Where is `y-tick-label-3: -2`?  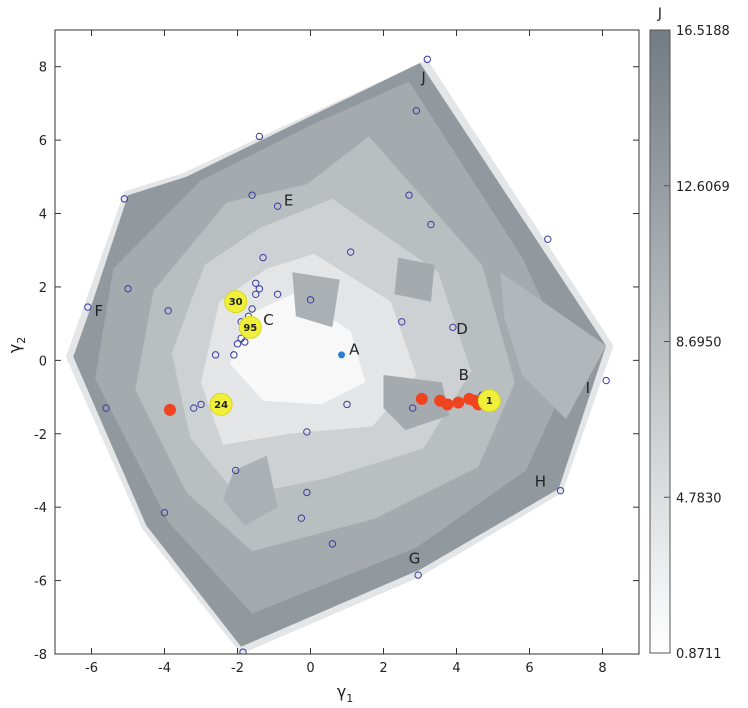 y-tick-label-3: -2 is located at coordinates (40, 435).